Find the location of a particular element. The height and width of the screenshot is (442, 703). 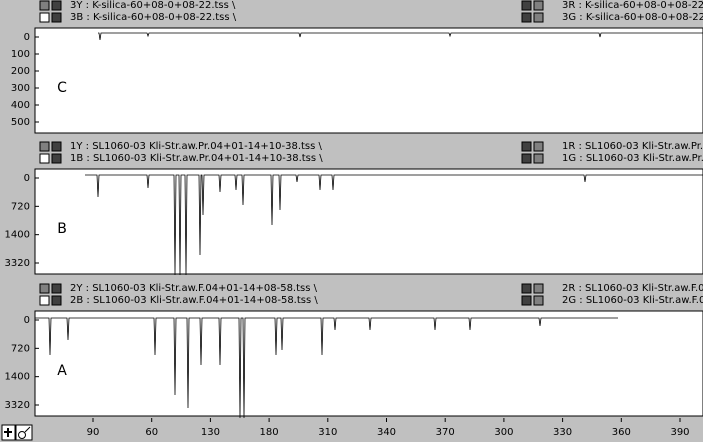

panel-label: A is located at coordinates (62, 371).